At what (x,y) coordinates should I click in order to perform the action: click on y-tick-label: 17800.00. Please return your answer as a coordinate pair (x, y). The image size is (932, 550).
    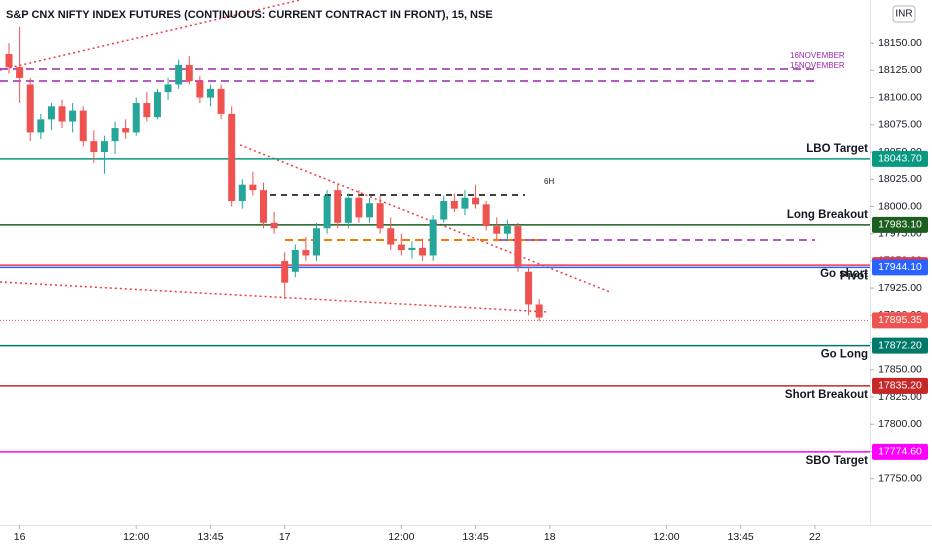
    Looking at the image, I should click on (900, 424).